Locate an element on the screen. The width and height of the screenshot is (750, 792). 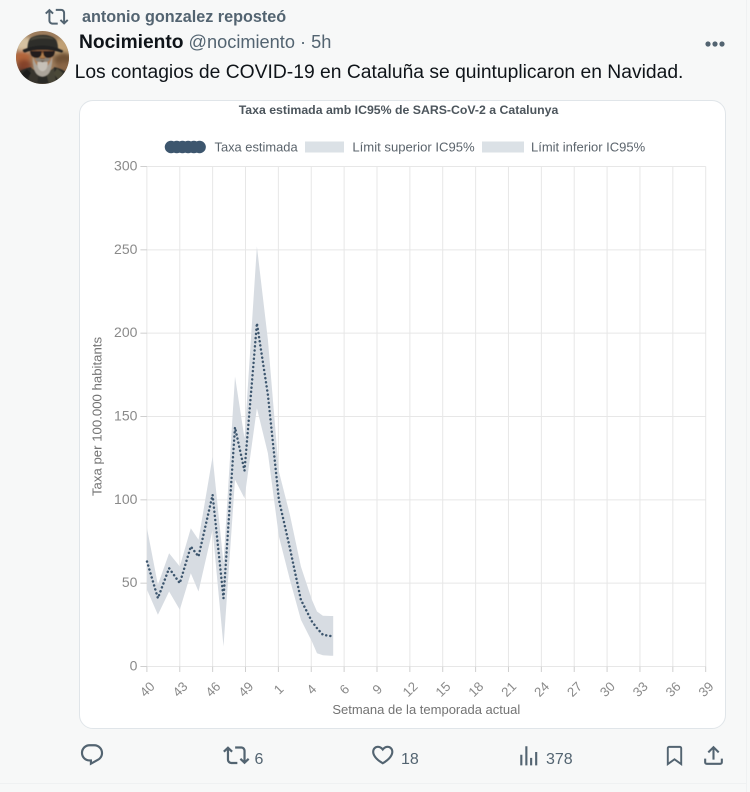
svg-text: 300 is located at coordinates (126, 166).